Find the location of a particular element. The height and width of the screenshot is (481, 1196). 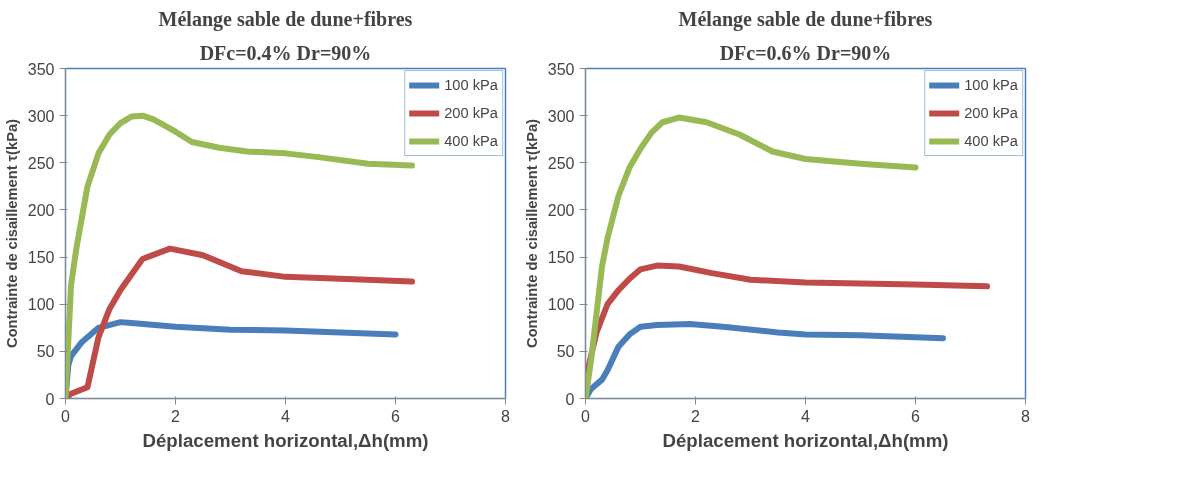

chart-subtitle: DFc=0.6% Dr=90% is located at coordinates (805, 52).